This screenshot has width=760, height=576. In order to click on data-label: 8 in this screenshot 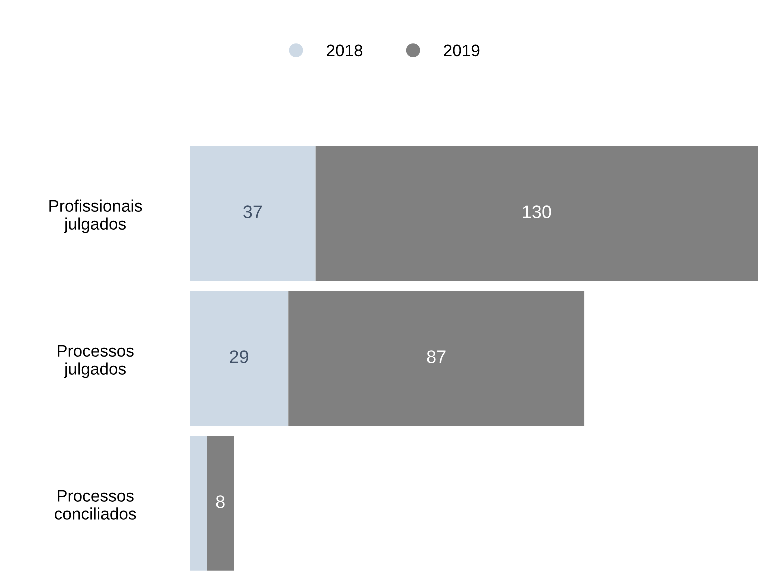, I will do `click(220, 502)`.